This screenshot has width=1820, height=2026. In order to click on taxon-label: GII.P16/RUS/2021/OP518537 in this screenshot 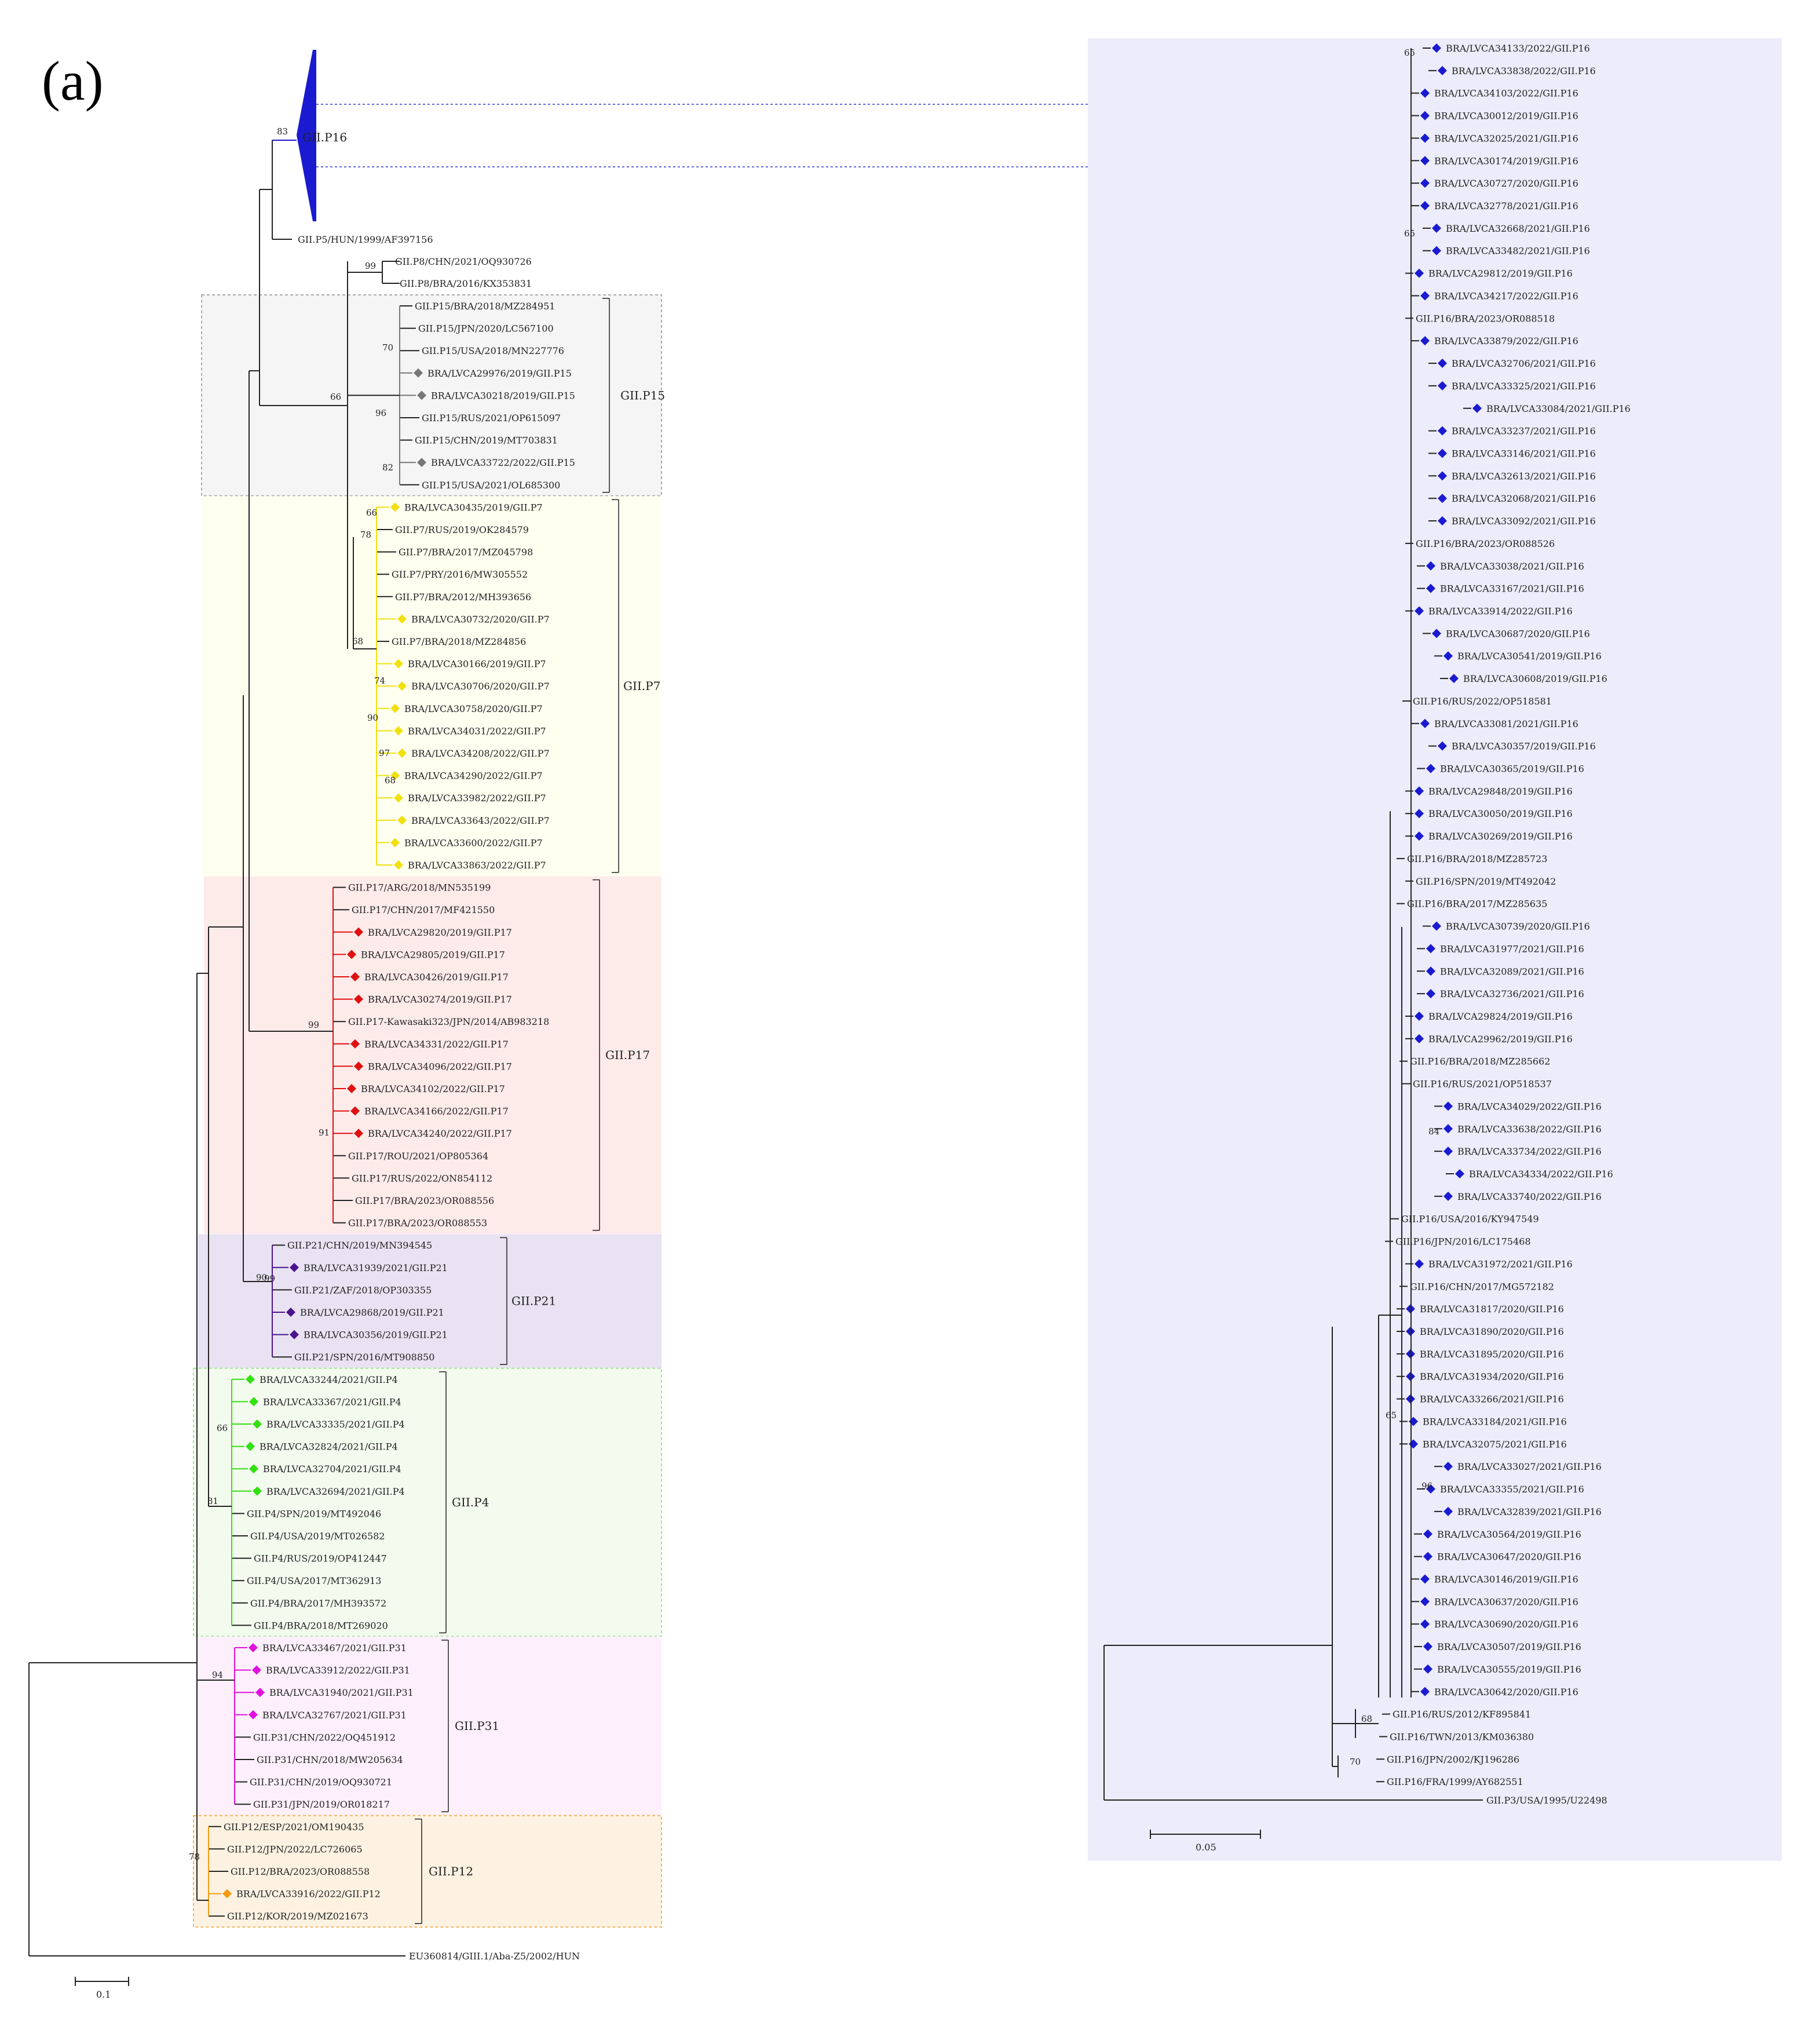, I will do `click(1482, 1084)`.